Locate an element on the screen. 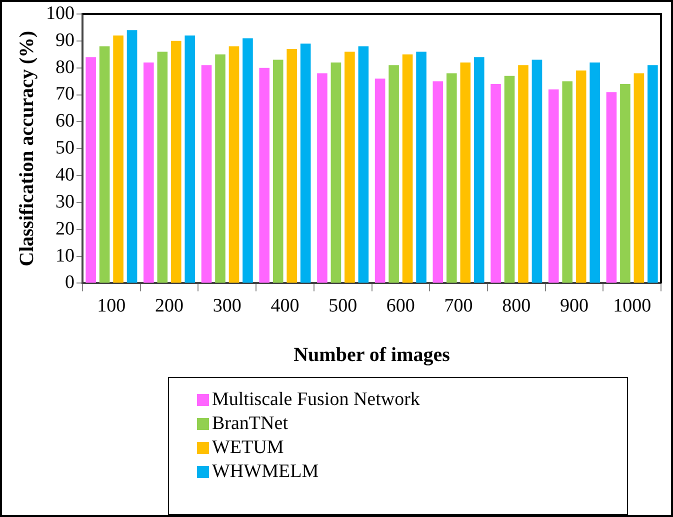  y-tick-label: 20 is located at coordinates (65, 229).